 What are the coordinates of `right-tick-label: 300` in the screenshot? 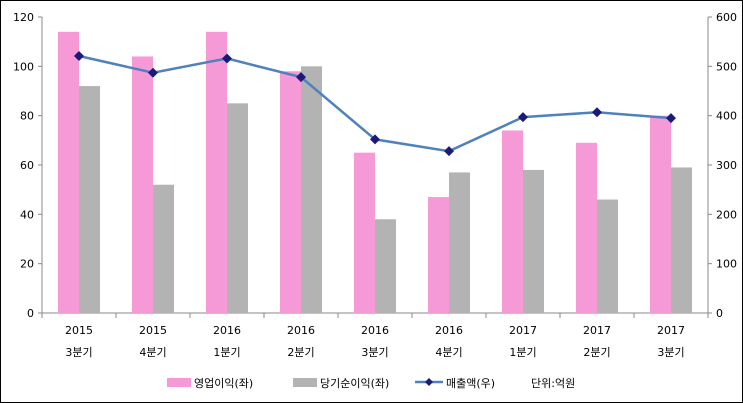 It's located at (726, 165).